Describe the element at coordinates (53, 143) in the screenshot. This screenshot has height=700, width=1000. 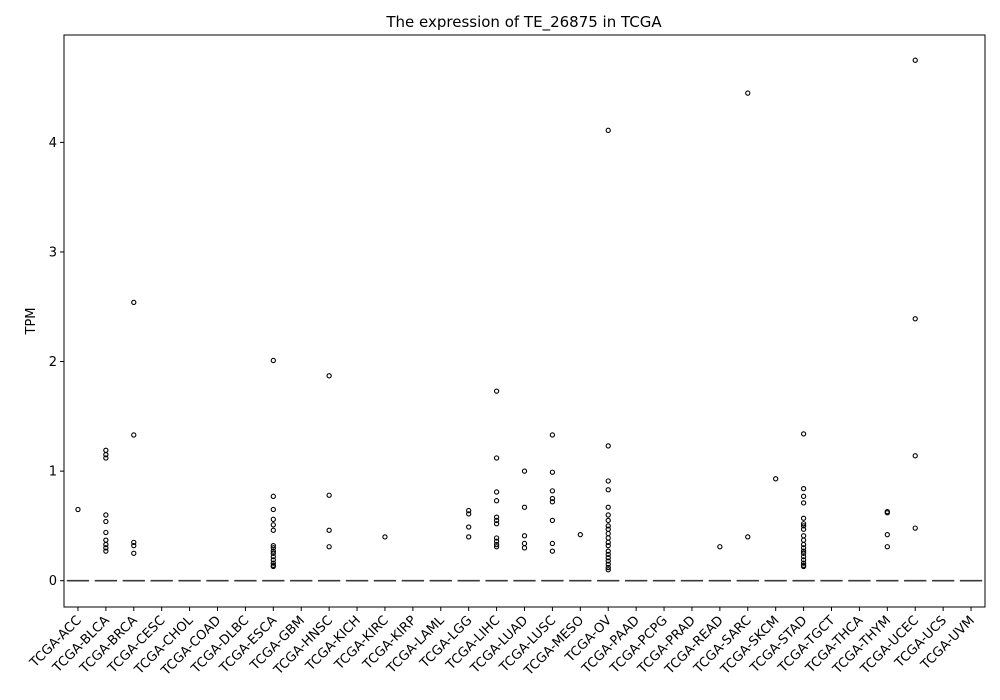
I see `y-tick-label: 4` at that location.